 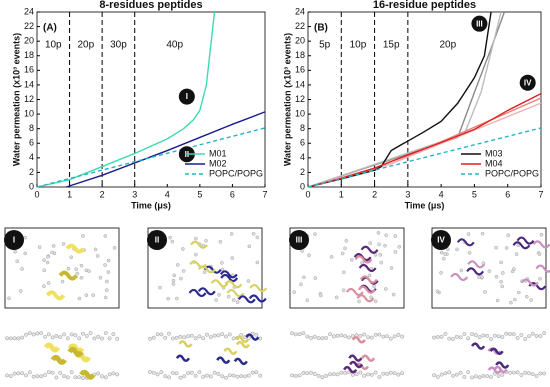 I want to click on y-tick-label: 12, so click(x=29, y=99).